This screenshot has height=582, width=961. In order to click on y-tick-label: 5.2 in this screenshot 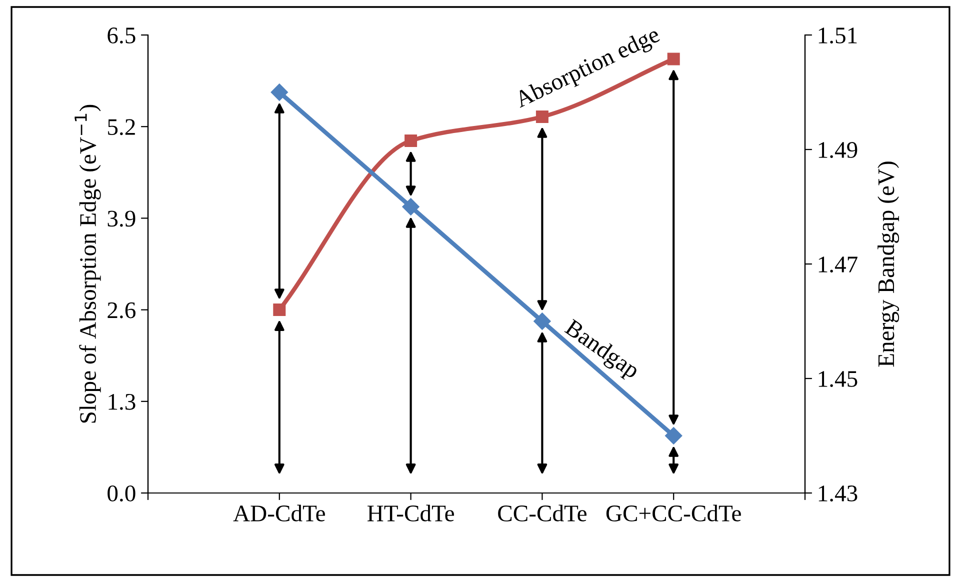, I will do `click(121, 127)`.